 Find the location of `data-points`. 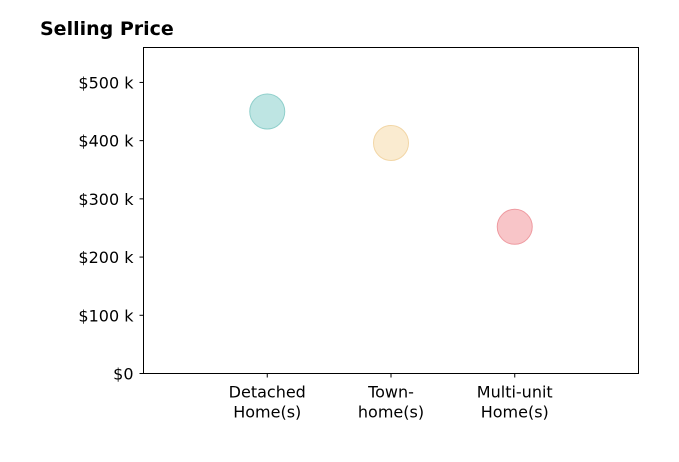

data-points is located at coordinates (391, 169).